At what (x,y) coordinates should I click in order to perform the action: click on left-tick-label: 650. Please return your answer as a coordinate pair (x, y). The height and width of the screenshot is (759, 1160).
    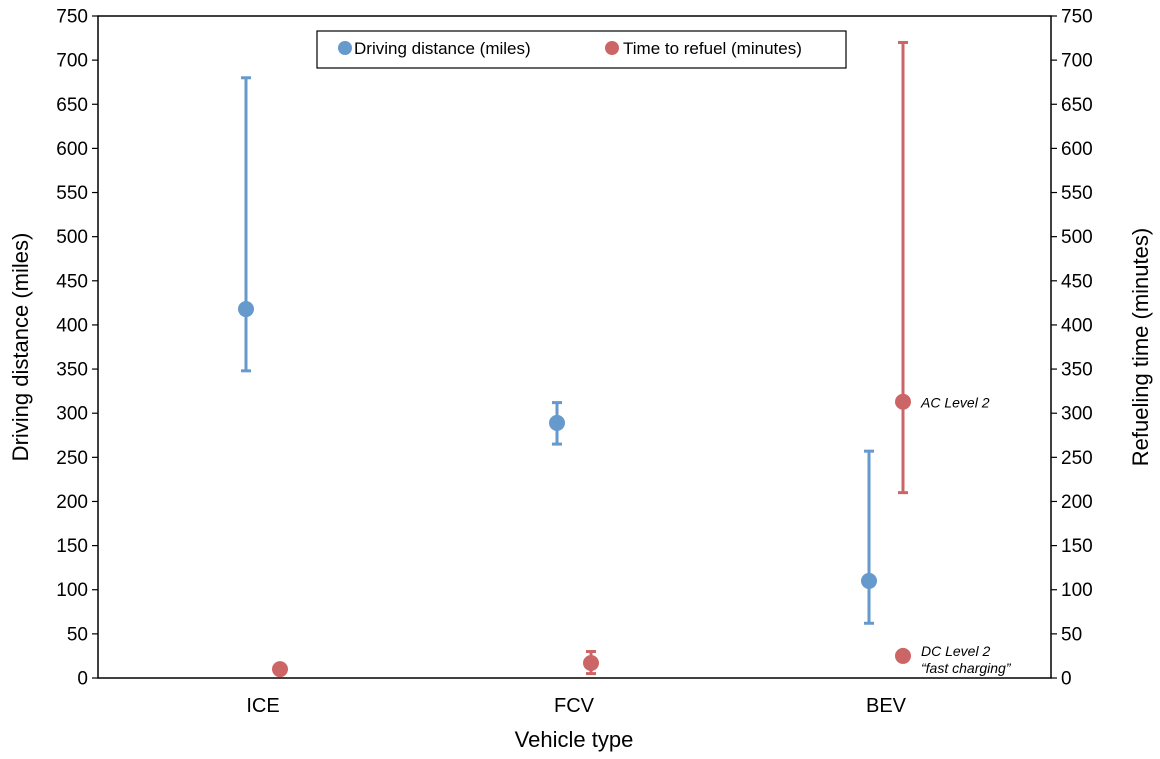
    Looking at the image, I should click on (72, 105).